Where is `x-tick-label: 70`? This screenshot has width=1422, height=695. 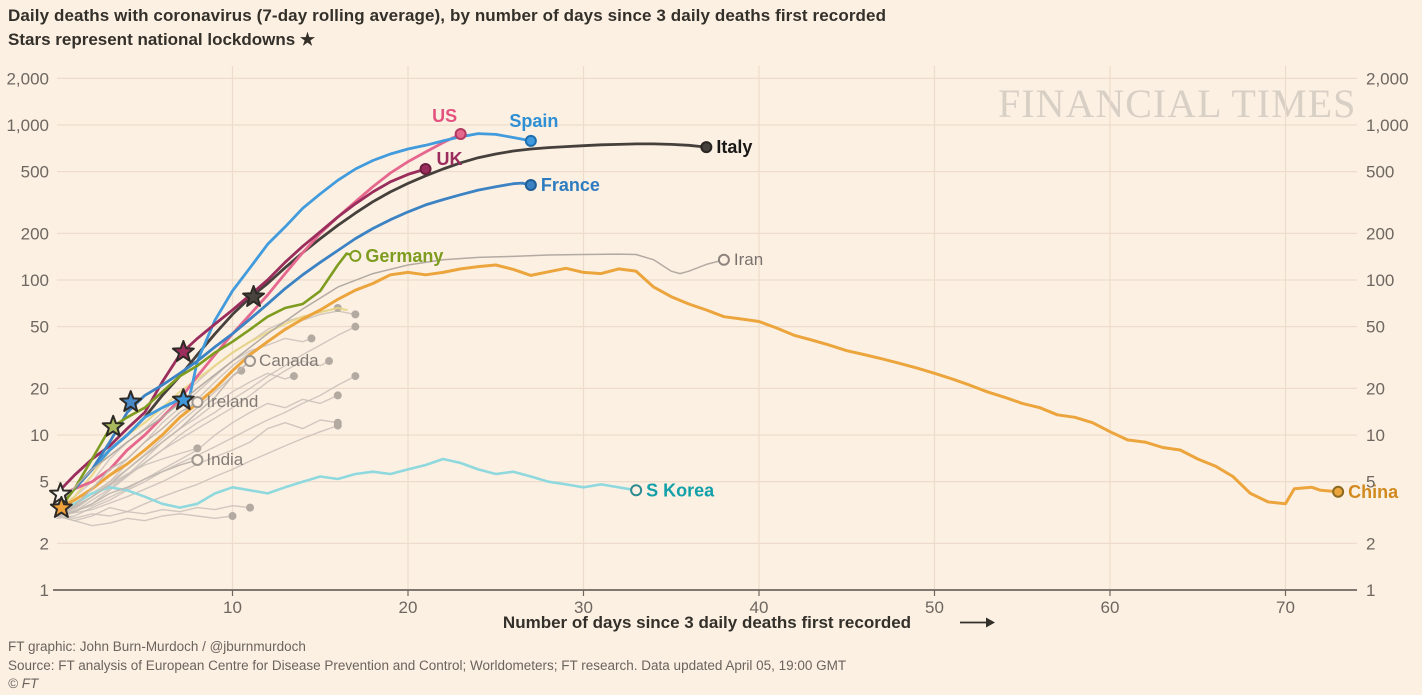
x-tick-label: 70 is located at coordinates (1285, 607).